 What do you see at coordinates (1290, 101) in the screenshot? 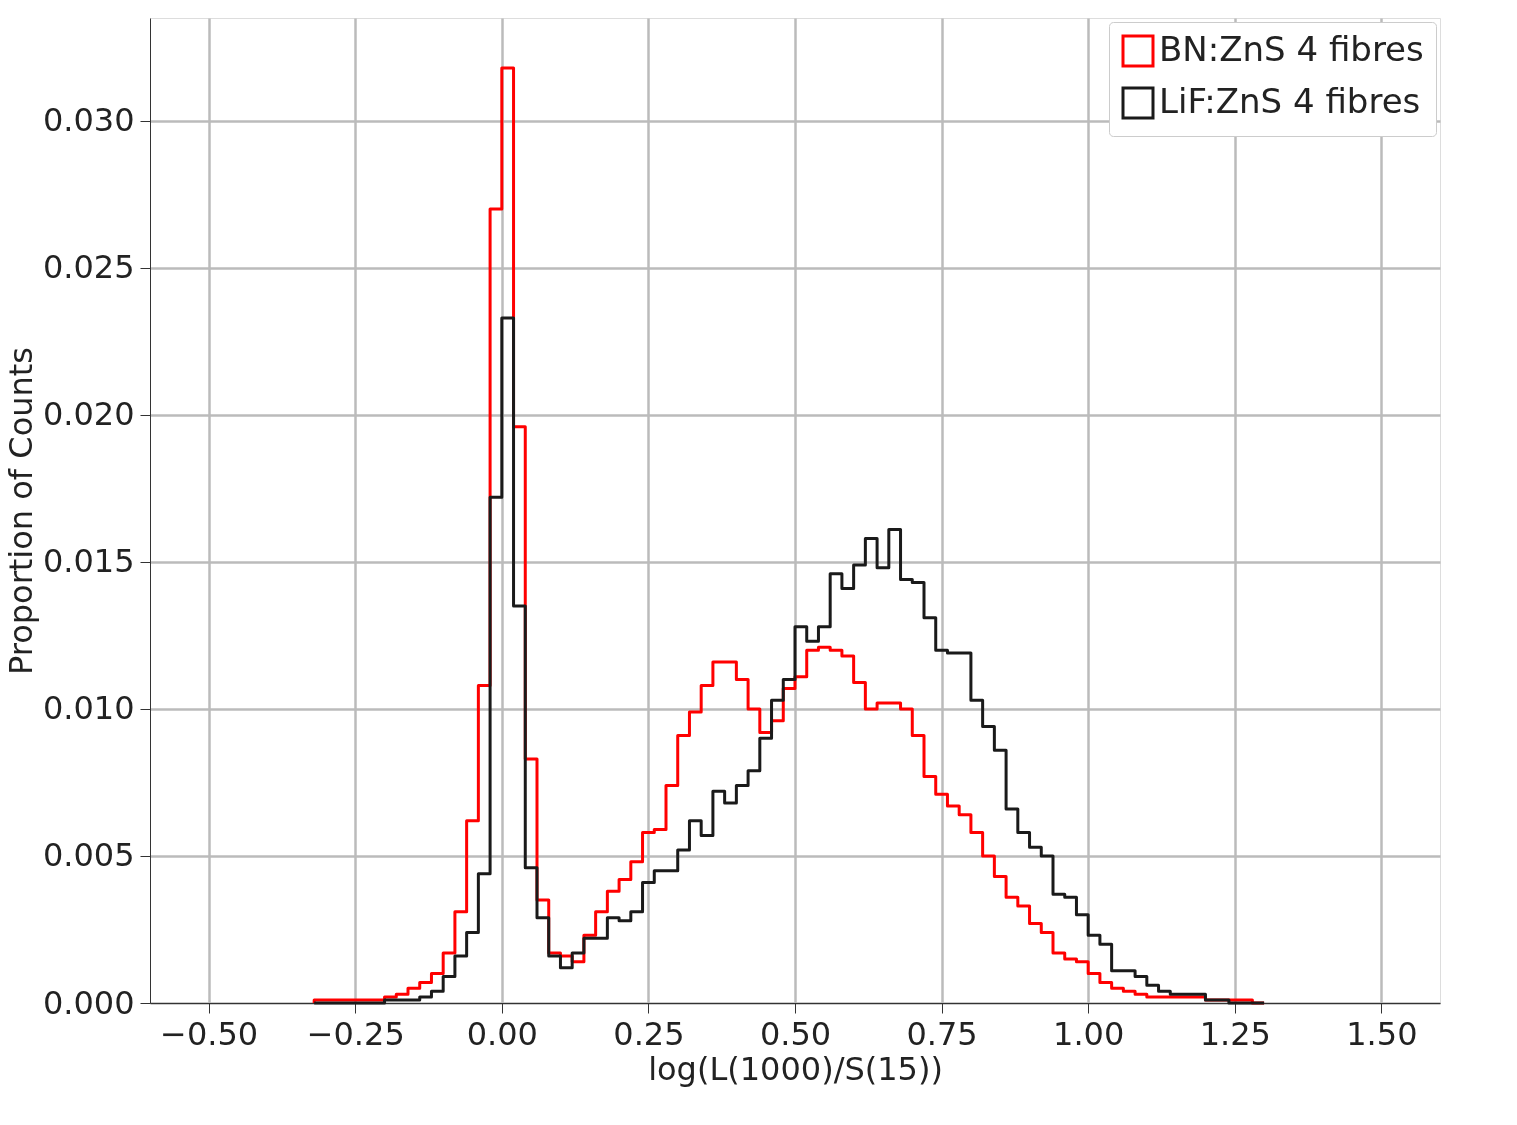
I see `legend-label: LiF:ZnS 4 fibres` at bounding box center [1290, 101].